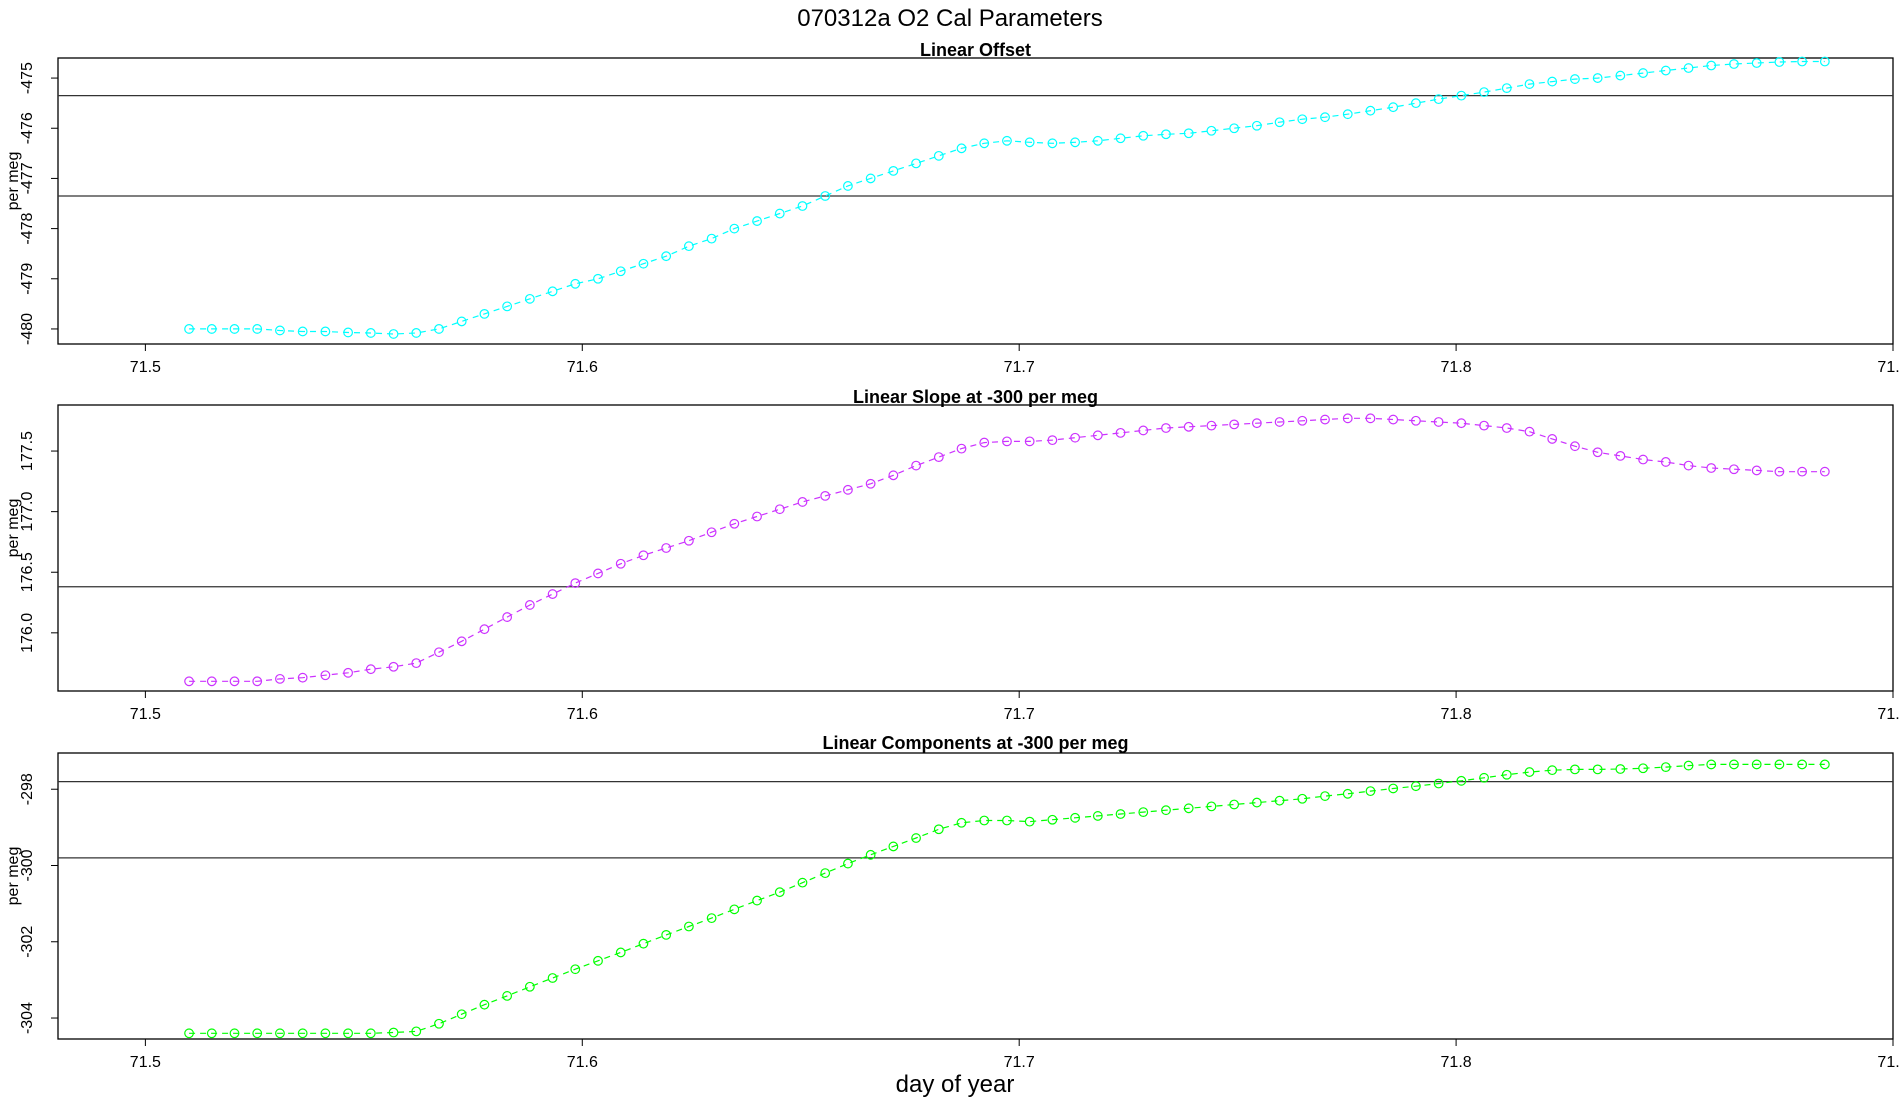 This screenshot has height=1100, width=1900. What do you see at coordinates (13, 876) in the screenshot?
I see `components-y-axis-label: per meg` at bounding box center [13, 876].